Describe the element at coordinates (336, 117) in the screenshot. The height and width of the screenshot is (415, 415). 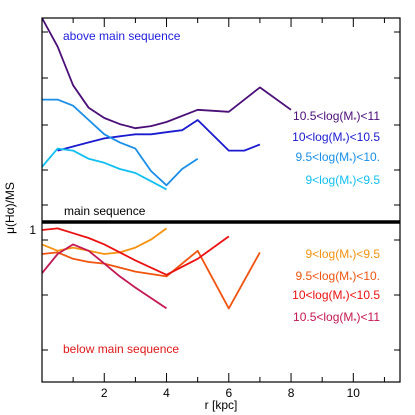
I see `series-label-above-0: 10.5<log(M*)<11` at that location.